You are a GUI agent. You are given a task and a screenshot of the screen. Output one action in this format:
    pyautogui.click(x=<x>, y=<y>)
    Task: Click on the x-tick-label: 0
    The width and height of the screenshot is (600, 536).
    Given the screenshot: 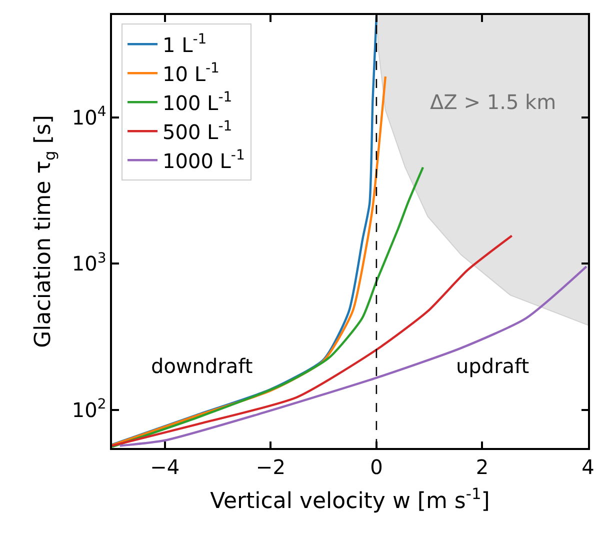 What is the action you would take?
    pyautogui.click(x=376, y=466)
    